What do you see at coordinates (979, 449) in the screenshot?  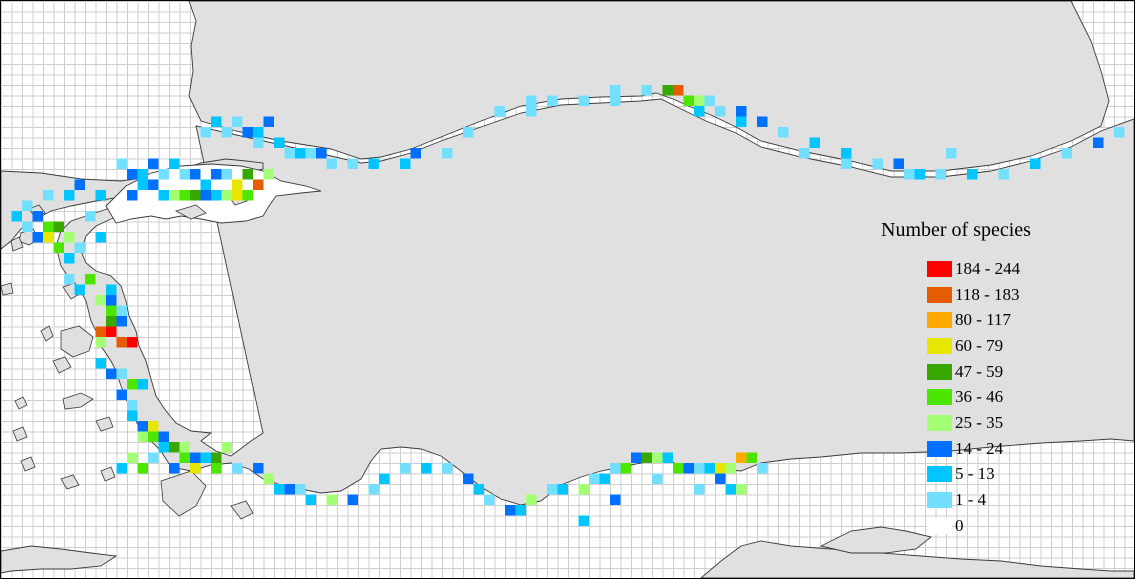 I see `legend-item: 14 - 24` at bounding box center [979, 449].